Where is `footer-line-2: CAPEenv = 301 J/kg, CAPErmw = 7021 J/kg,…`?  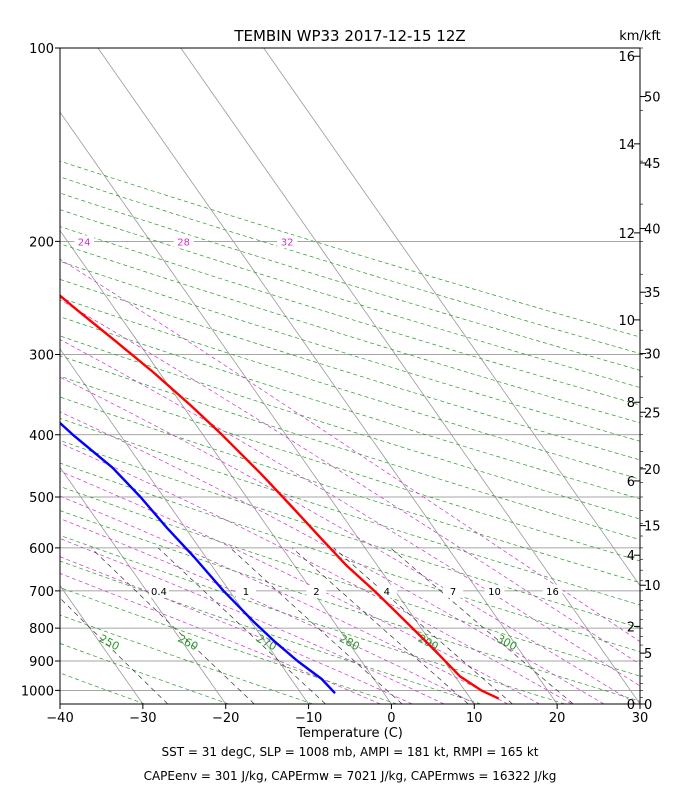
footer-line-2: CAPEenv = 301 J/kg, CAPErmw = 7021 J/kg,… is located at coordinates (350, 776).